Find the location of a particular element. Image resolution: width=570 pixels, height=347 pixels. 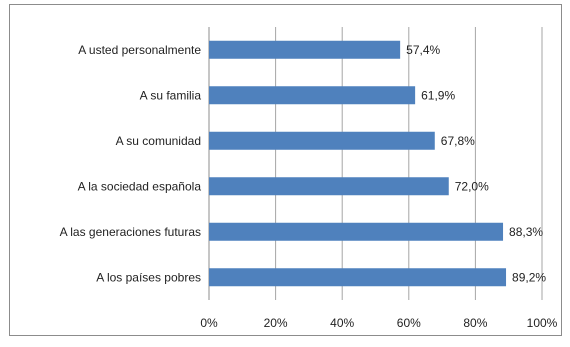

data-label: 88,3% is located at coordinates (526, 232).